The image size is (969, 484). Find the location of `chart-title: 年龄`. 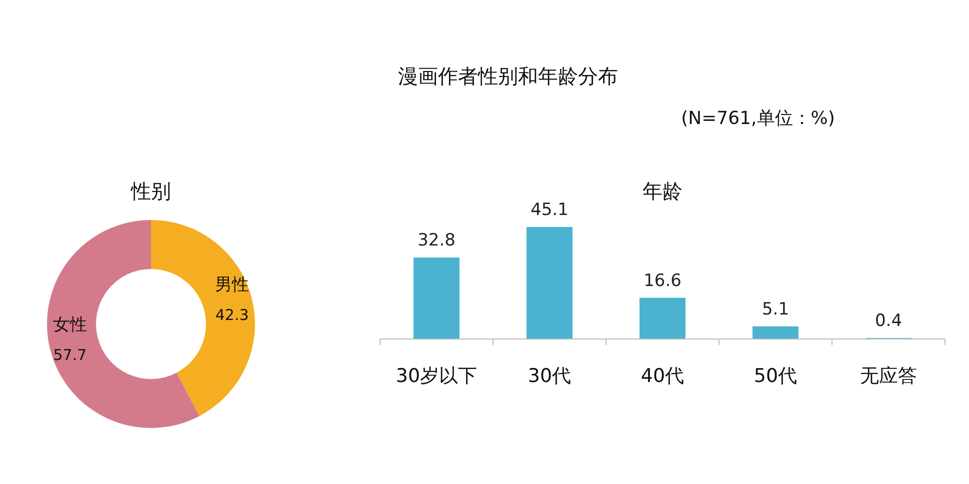

chart-title: 年龄 is located at coordinates (662, 191).